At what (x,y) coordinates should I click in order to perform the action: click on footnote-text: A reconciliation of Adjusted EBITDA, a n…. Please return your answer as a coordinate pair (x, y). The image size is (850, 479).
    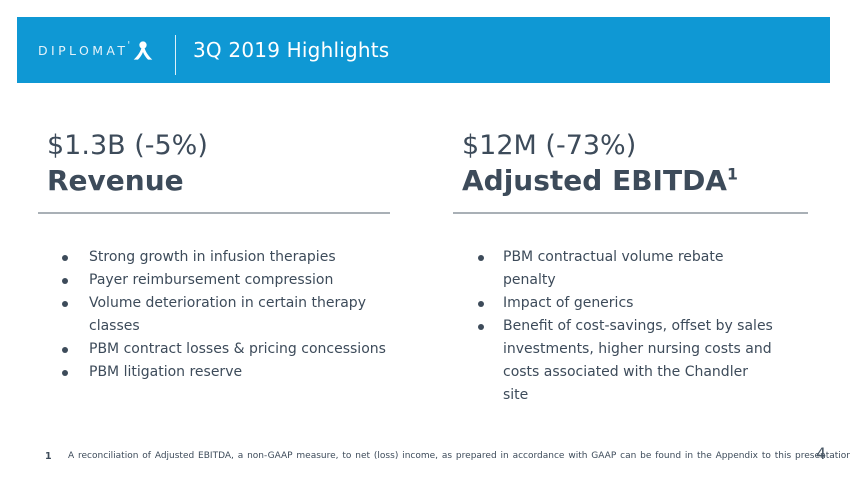
    Looking at the image, I should click on (459, 456).